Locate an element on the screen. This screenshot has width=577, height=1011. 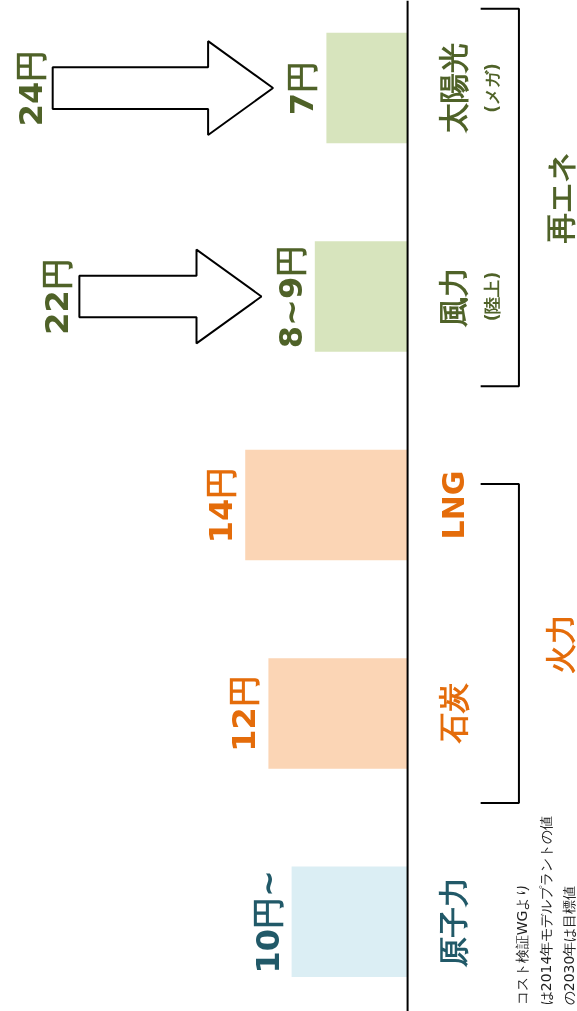
annotation: の2030年は目標値 is located at coordinates (568, 945).